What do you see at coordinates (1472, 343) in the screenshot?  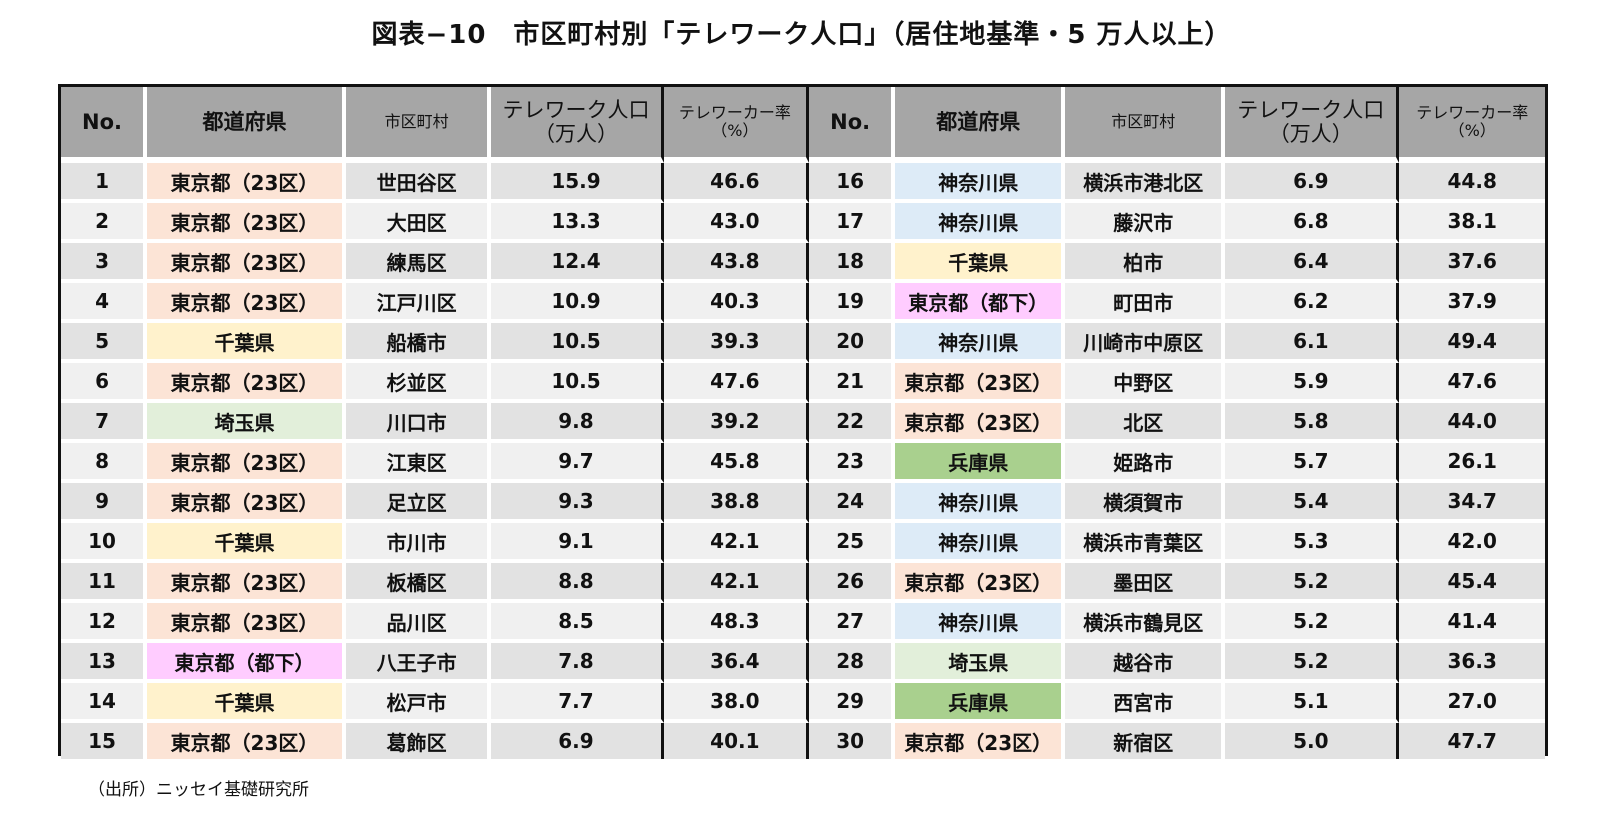 I see `rate-cell: 49.4` at bounding box center [1472, 343].